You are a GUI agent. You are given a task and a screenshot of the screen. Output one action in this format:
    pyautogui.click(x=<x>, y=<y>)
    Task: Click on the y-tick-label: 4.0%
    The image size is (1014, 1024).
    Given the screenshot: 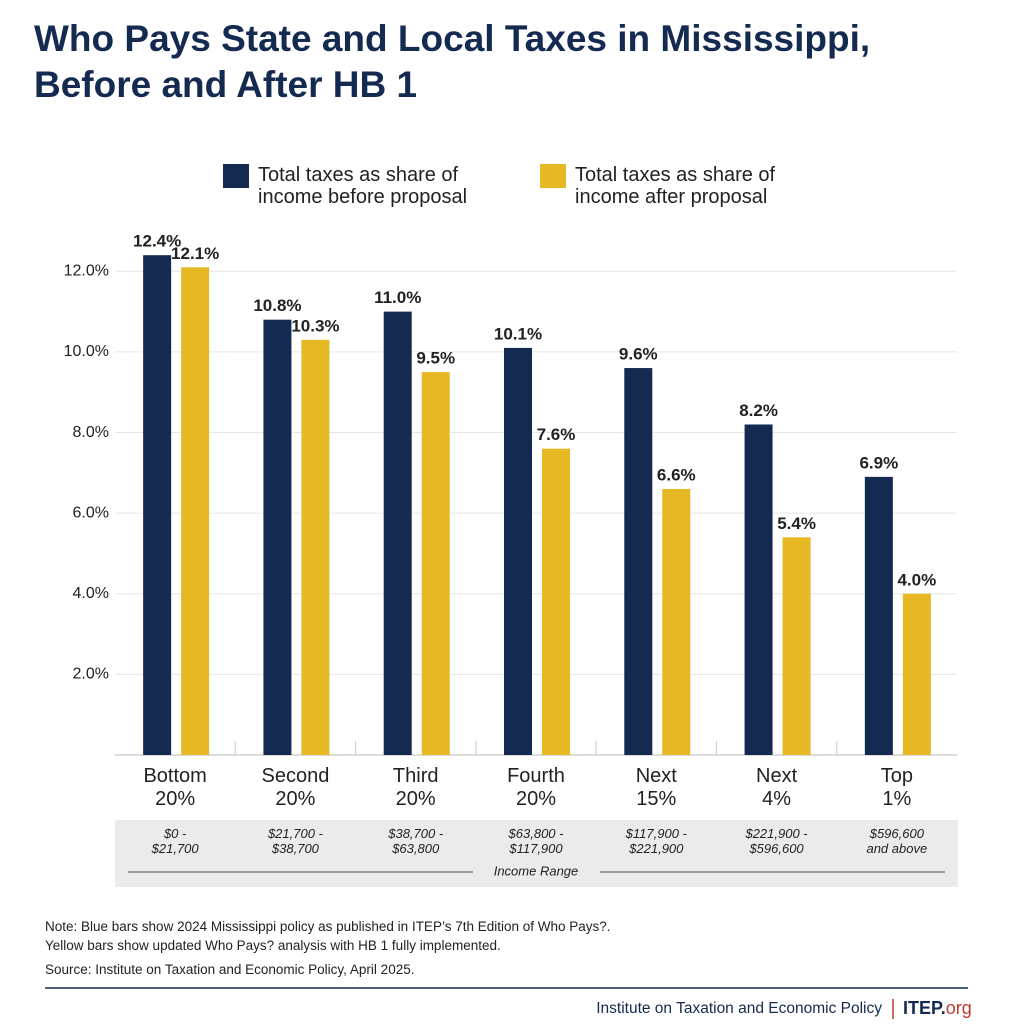 What is the action you would take?
    pyautogui.click(x=91, y=593)
    